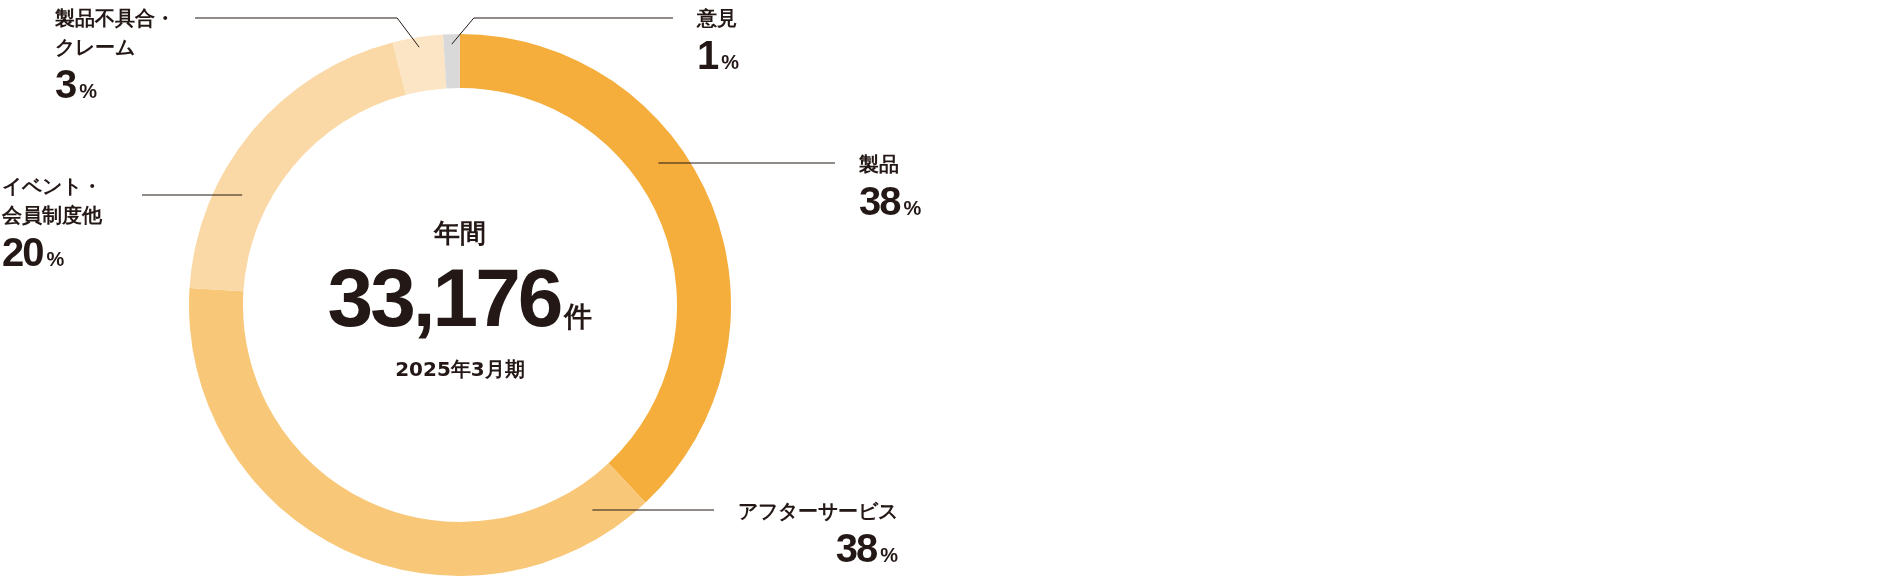 The width and height of the screenshot is (1892, 579). I want to click on text: 33,176件, so click(460, 297).